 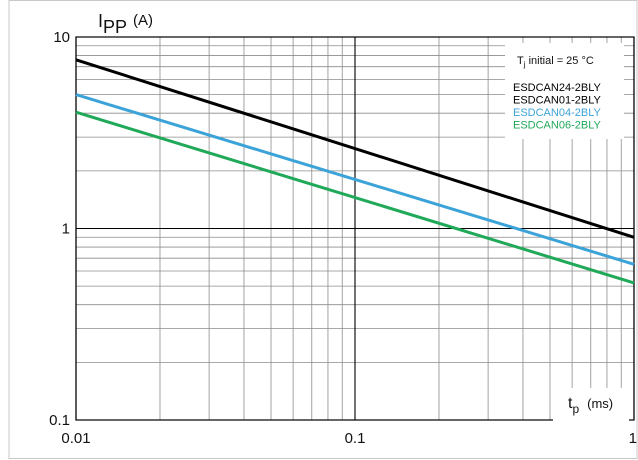 What do you see at coordinates (355, 438) in the screenshot?
I see `x-tick-label: 0.1` at bounding box center [355, 438].